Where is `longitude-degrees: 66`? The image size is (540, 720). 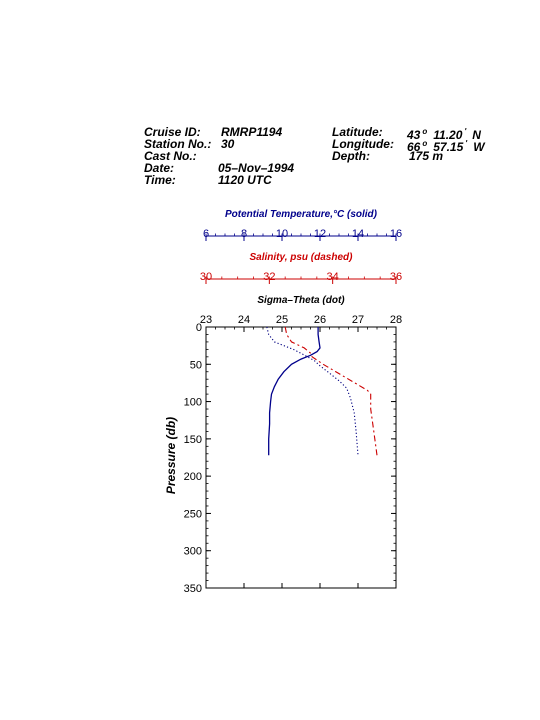 longitude-degrees: 66 is located at coordinates (414, 147).